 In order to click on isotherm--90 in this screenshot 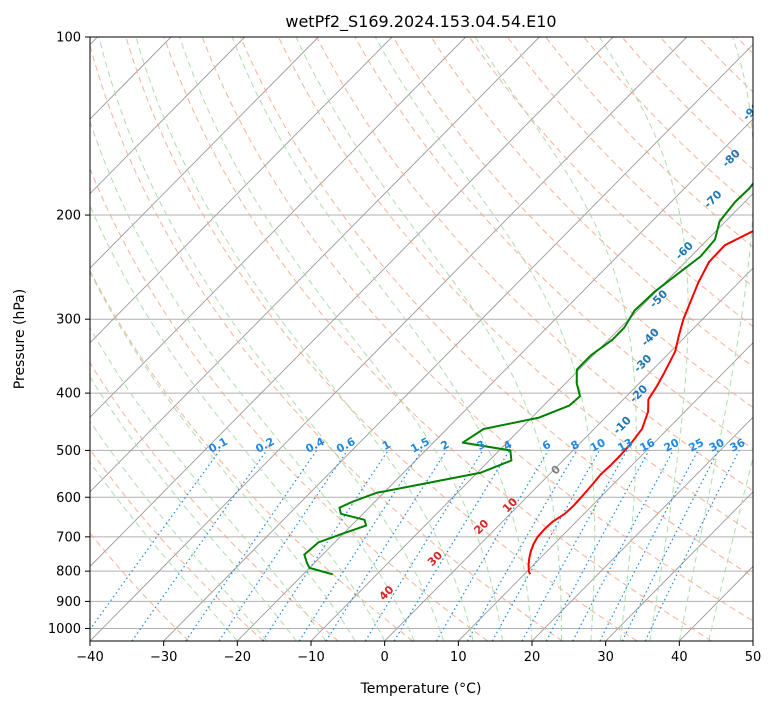, I will do `click(204, 153)`.